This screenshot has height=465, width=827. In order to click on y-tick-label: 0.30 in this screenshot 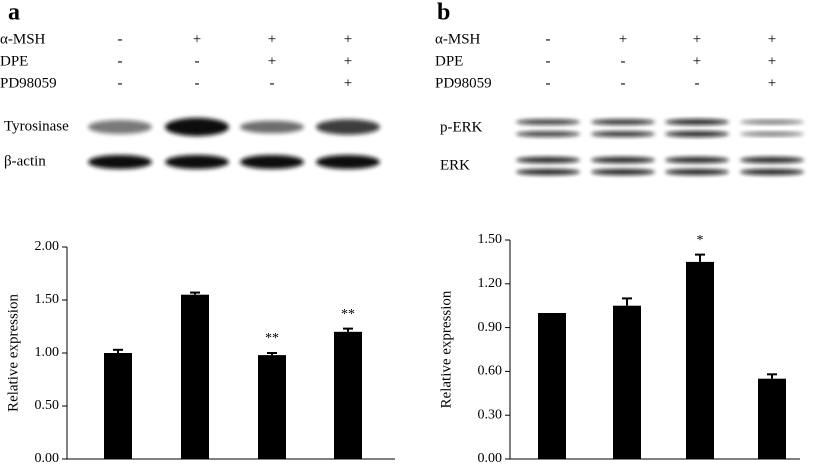, I will do `click(490, 414)`.